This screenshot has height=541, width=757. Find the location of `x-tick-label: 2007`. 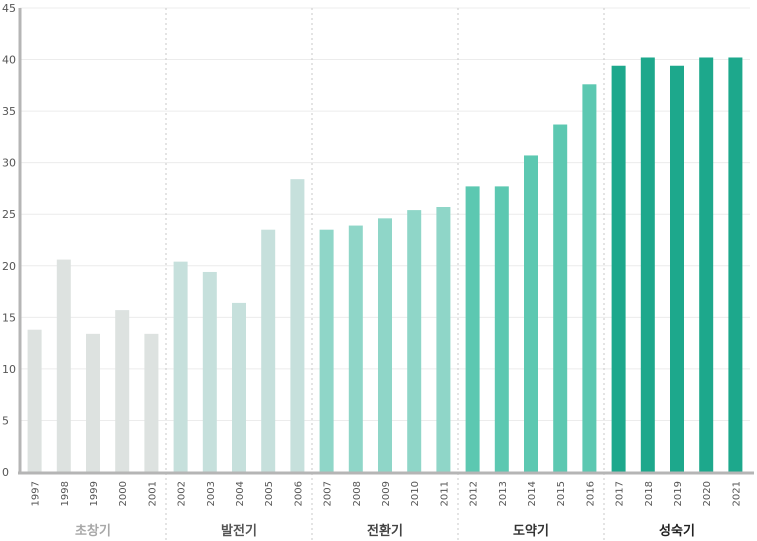

x-tick-label: 2007 is located at coordinates (328, 493).